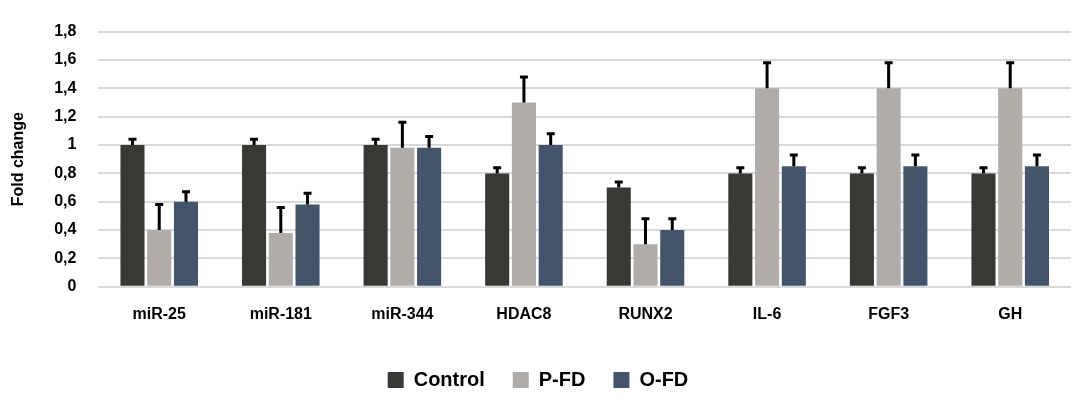 The image size is (1079, 400). What do you see at coordinates (65, 59) in the screenshot?
I see `y-tick-label: 1,6` at bounding box center [65, 59].